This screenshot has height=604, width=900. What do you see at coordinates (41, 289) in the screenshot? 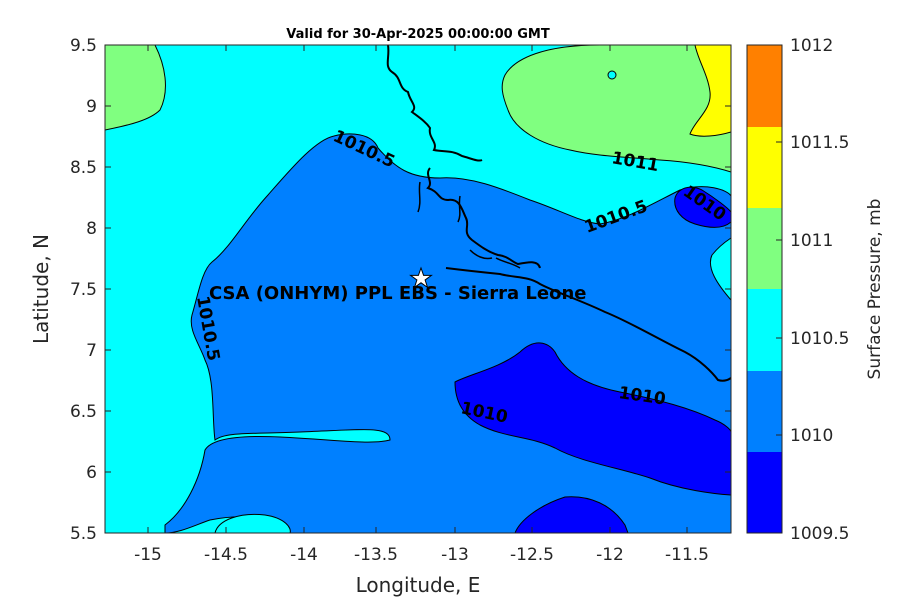
I see `y-axis-label: Latitude, N` at bounding box center [41, 289].